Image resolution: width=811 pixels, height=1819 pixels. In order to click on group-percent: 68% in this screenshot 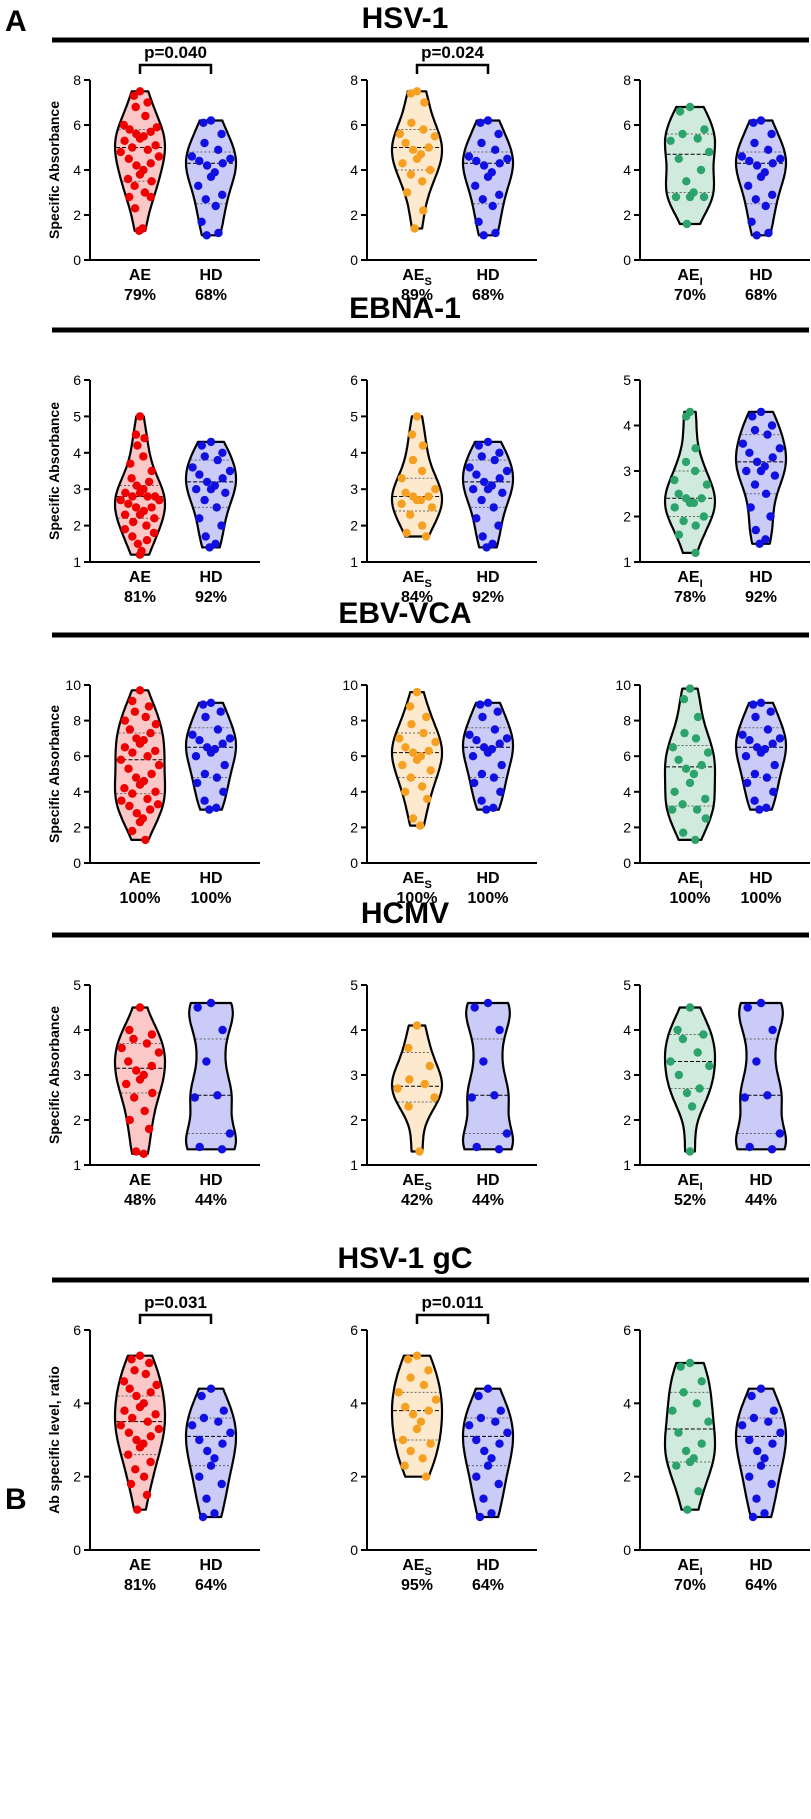, I will do `click(488, 295)`.